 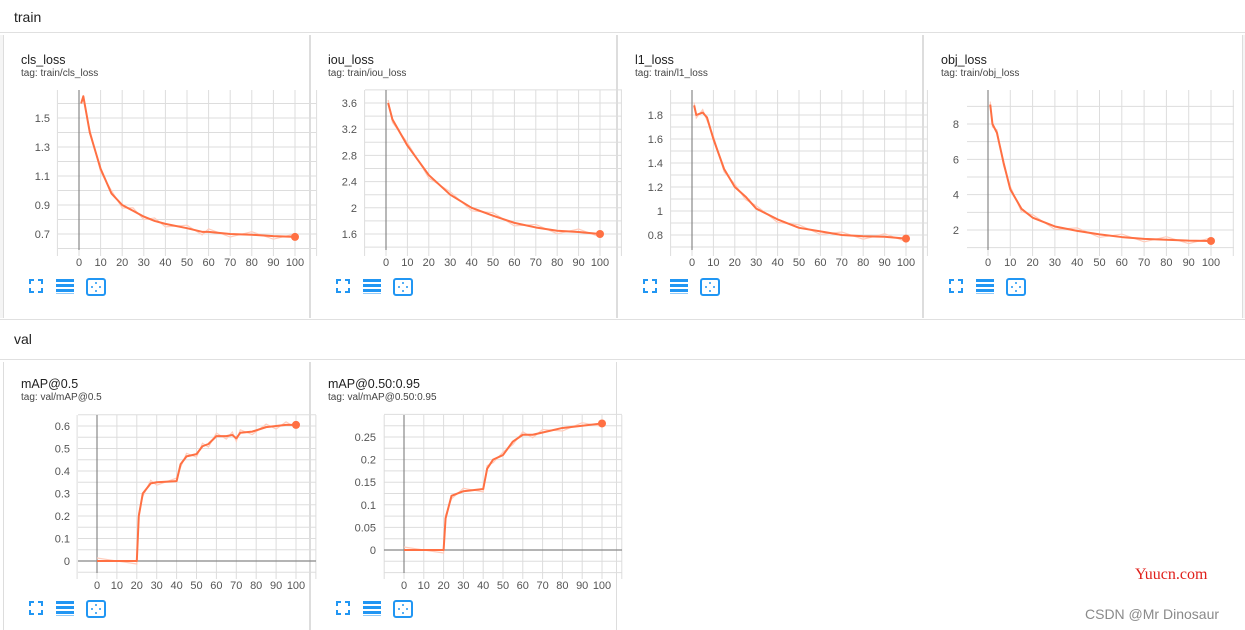 I want to click on chart-title: cls_loss, so click(x=43, y=60).